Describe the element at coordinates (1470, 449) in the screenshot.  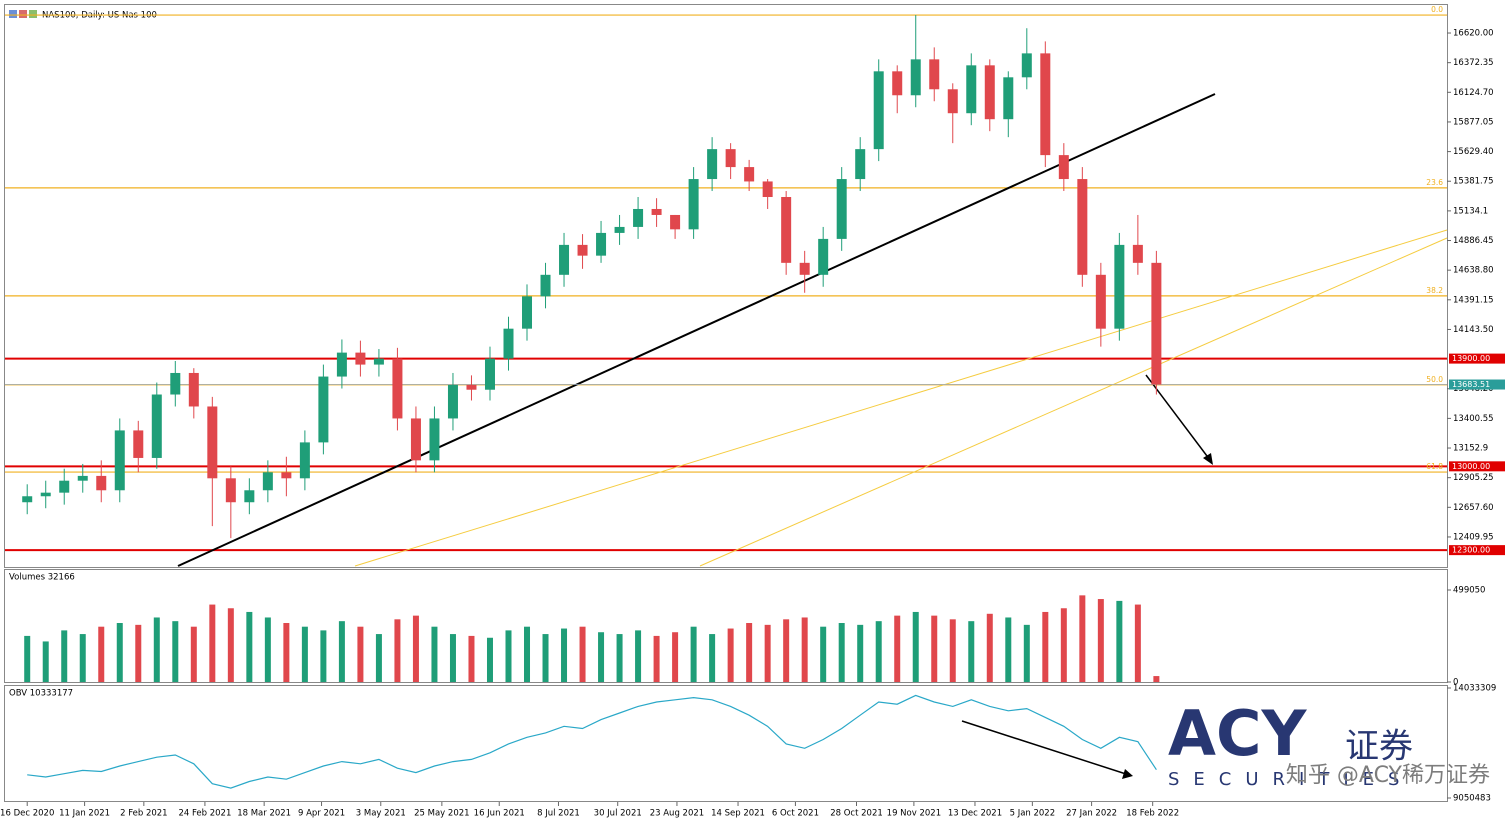
I see `y-tick-label: 13152.9` at that location.